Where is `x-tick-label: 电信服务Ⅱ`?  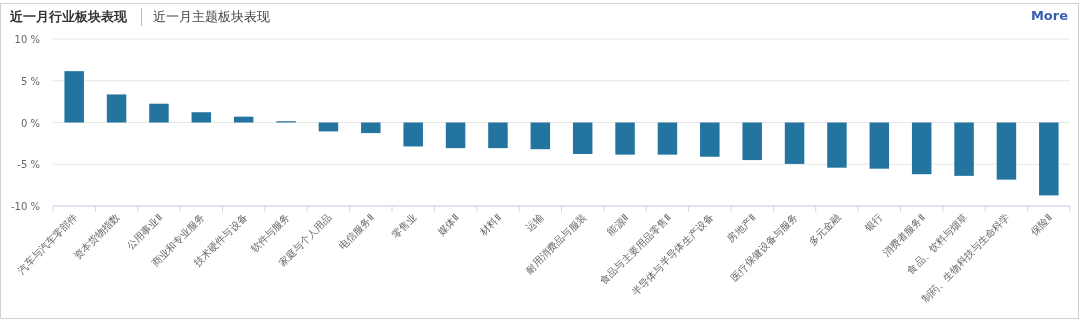
x-tick-label: 电信服务Ⅱ is located at coordinates (356, 231).